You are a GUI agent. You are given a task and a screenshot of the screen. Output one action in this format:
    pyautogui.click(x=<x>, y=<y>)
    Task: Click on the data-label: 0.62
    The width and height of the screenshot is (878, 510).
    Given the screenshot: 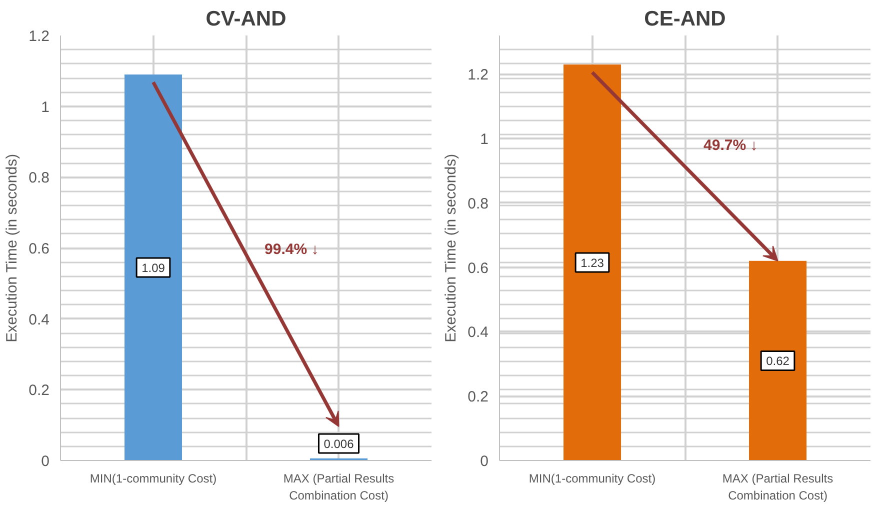 What is the action you would take?
    pyautogui.click(x=778, y=361)
    